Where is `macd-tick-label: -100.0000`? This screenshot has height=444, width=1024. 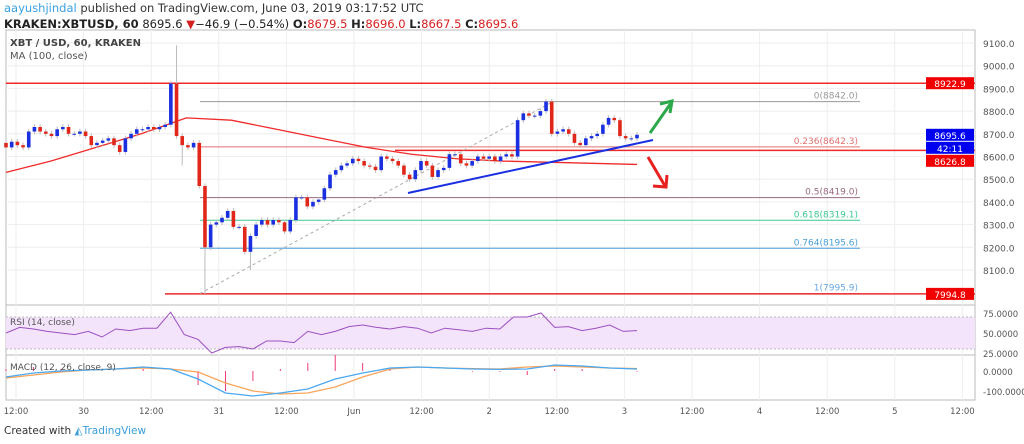 macd-tick-label: -100.0000 is located at coordinates (1003, 393).